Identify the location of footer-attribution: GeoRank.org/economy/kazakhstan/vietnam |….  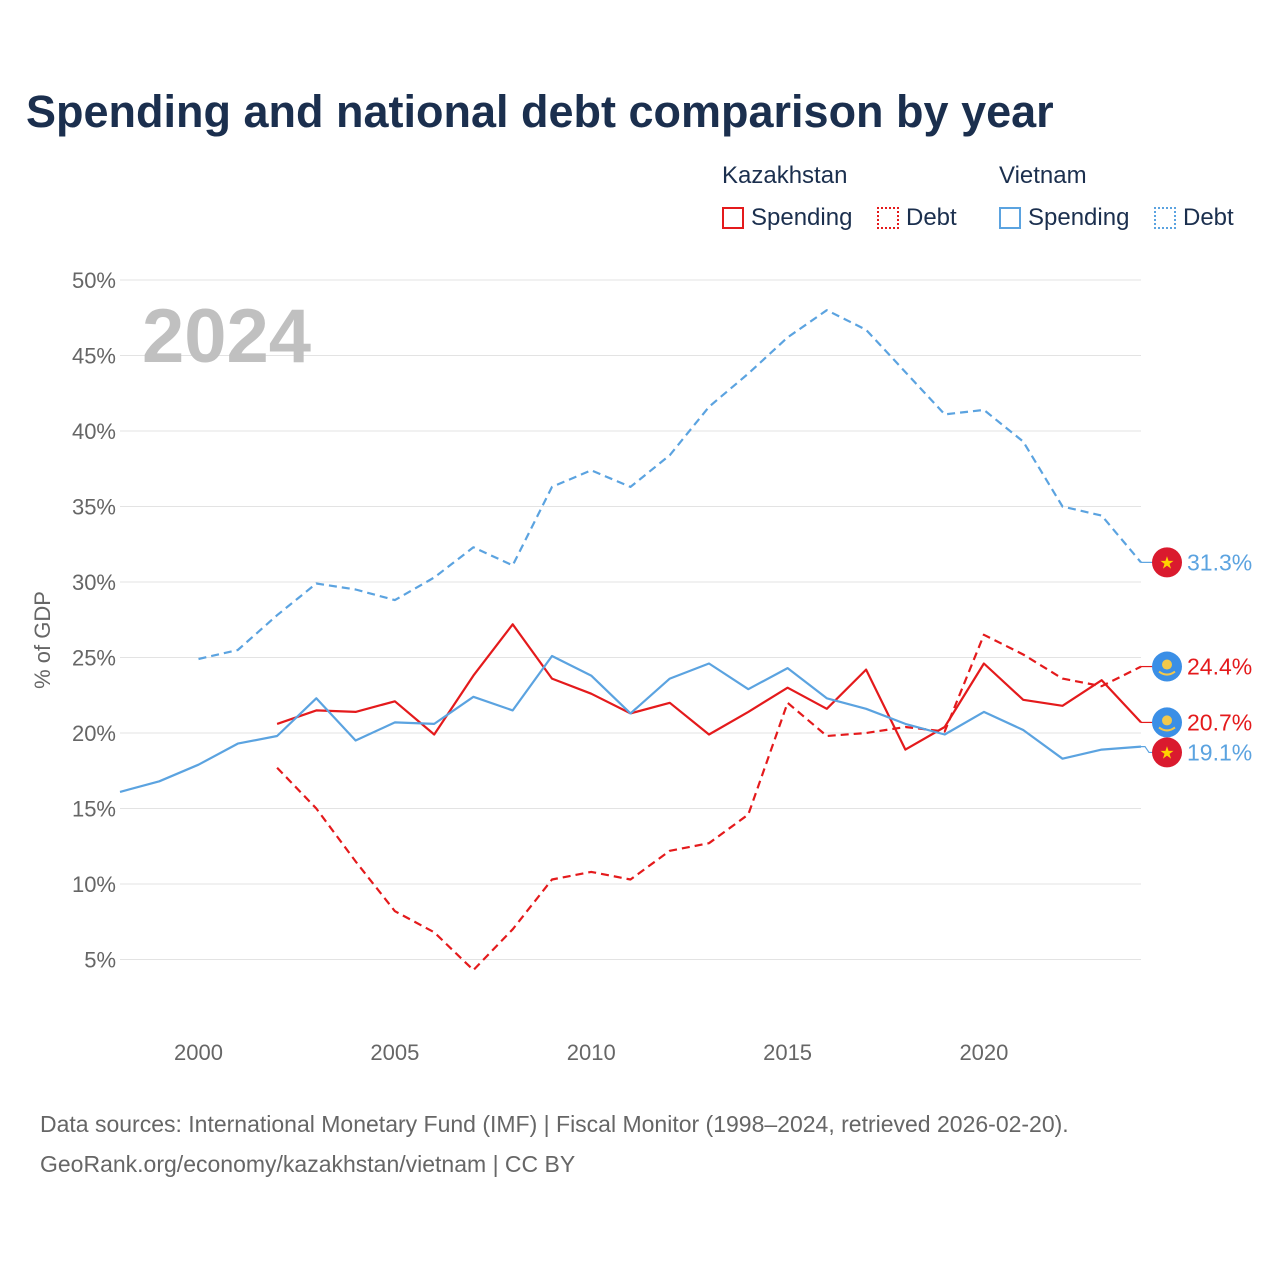
(308, 1164).